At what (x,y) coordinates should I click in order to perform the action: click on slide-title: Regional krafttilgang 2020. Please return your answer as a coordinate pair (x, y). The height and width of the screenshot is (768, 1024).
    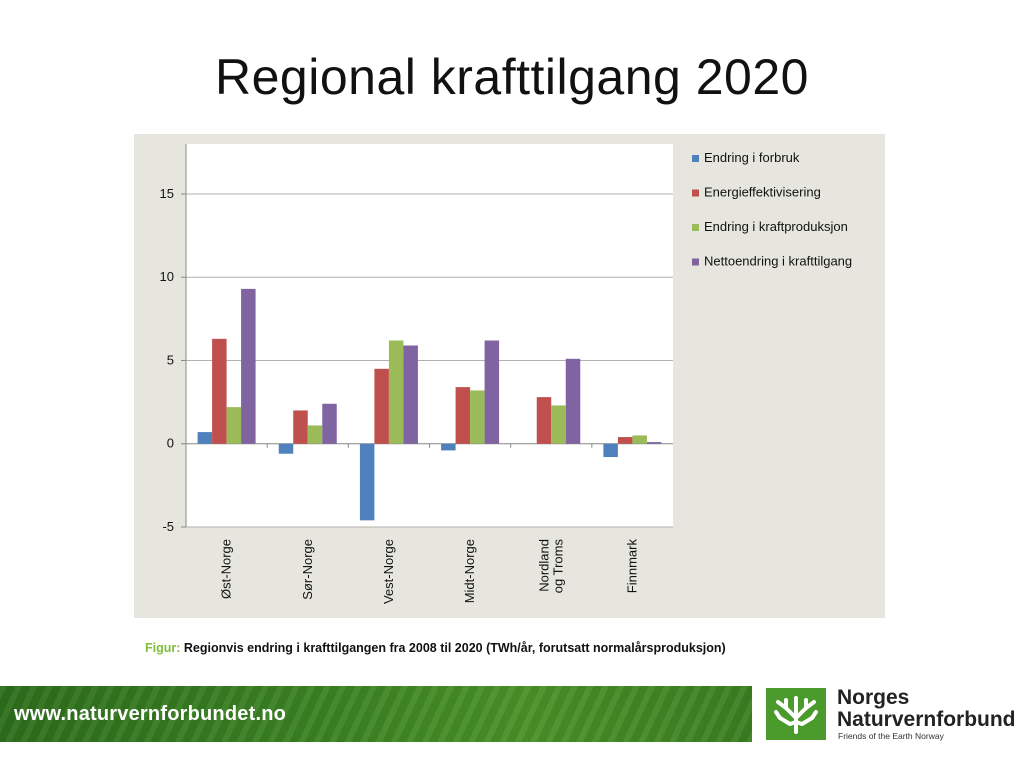
    Looking at the image, I should click on (512, 77).